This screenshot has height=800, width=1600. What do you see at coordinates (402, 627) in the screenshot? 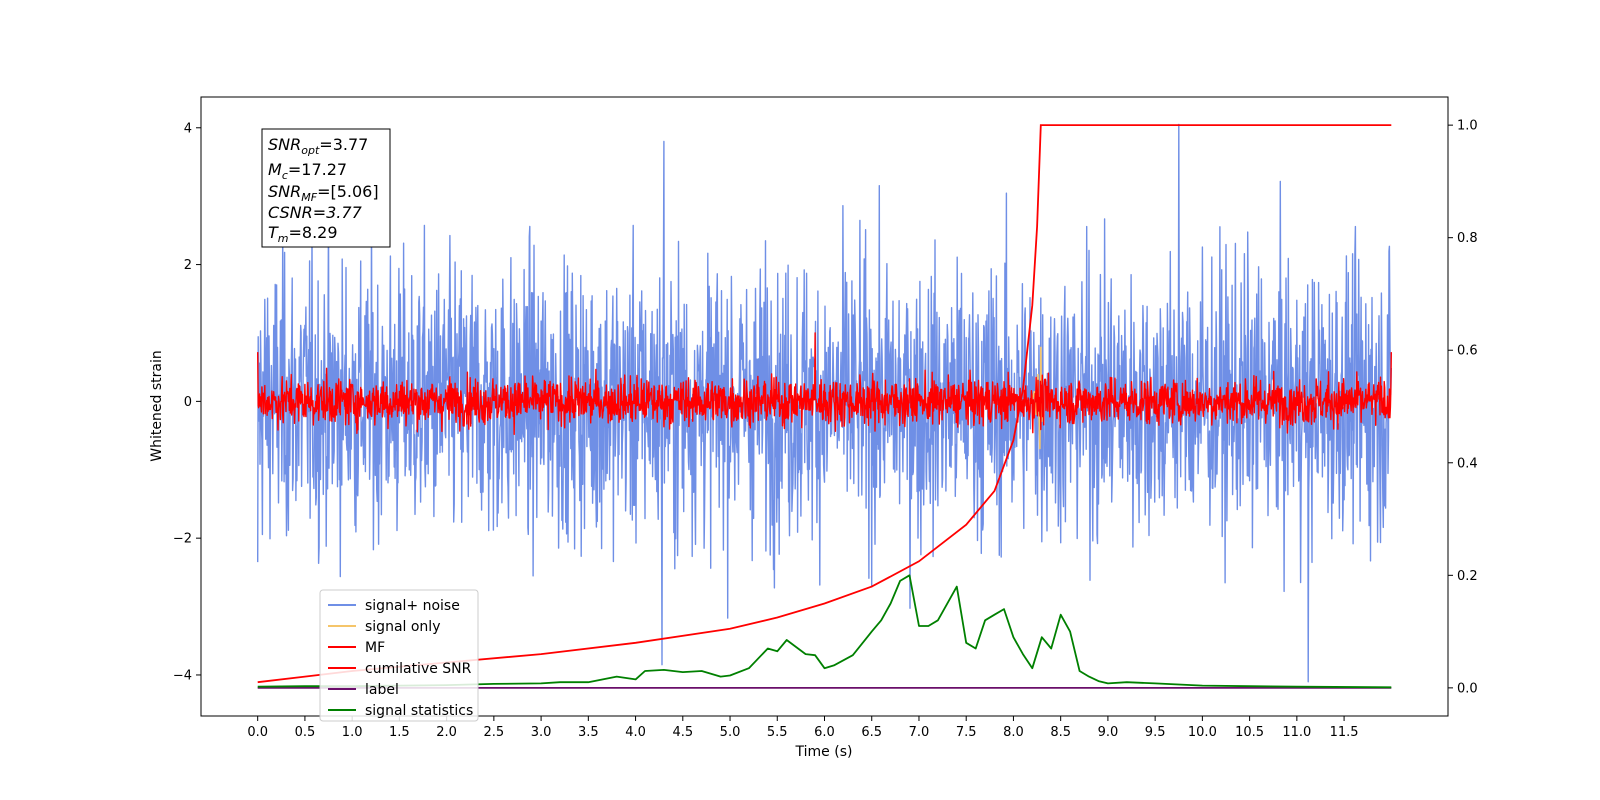
I see `legend-label: signal only` at bounding box center [402, 627].